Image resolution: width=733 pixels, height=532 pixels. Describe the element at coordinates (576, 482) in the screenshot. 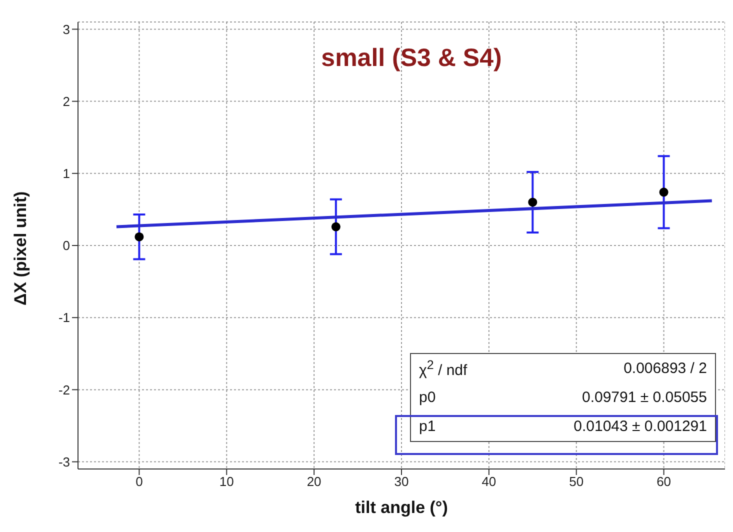

I see `x-tick-label: 50` at that location.